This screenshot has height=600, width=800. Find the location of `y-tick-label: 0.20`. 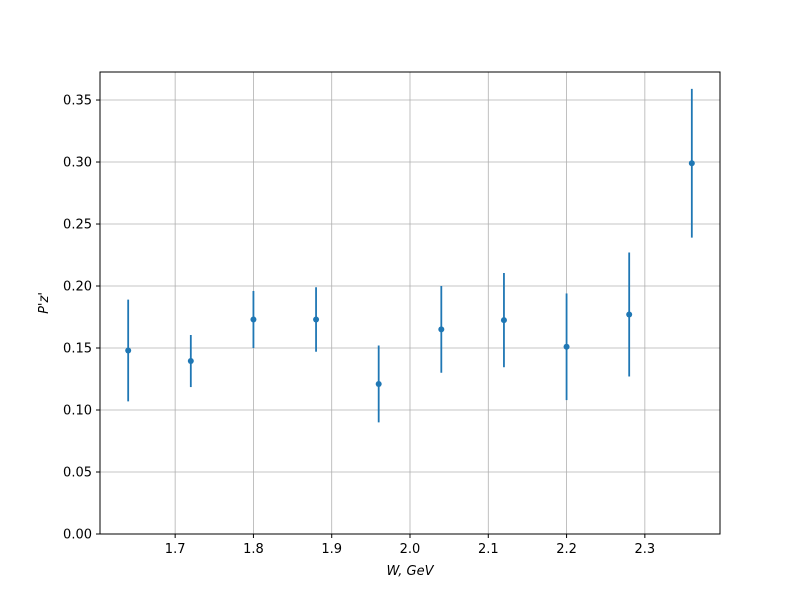

y-tick-label: 0.20 is located at coordinates (77, 287).